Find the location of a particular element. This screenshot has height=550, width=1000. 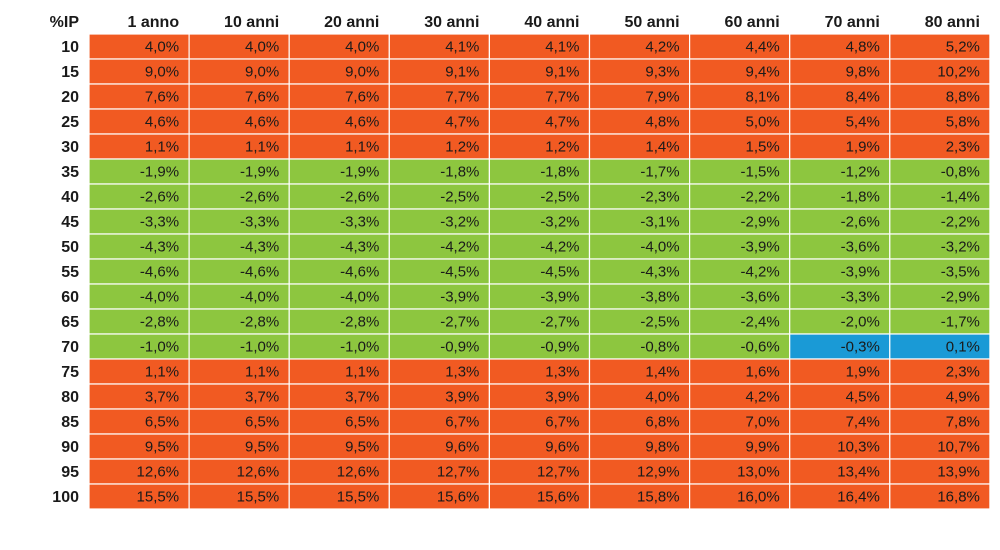

cell-value: 8,8% is located at coordinates (963, 97).